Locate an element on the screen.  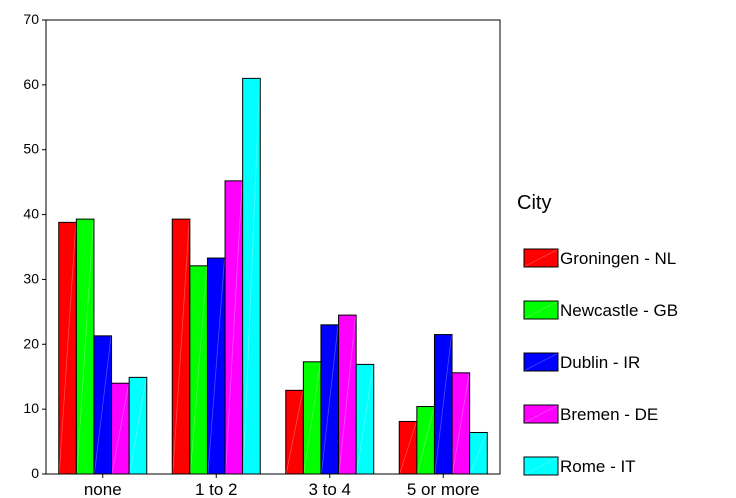
y-tick-label: 70 is located at coordinates (31, 19).